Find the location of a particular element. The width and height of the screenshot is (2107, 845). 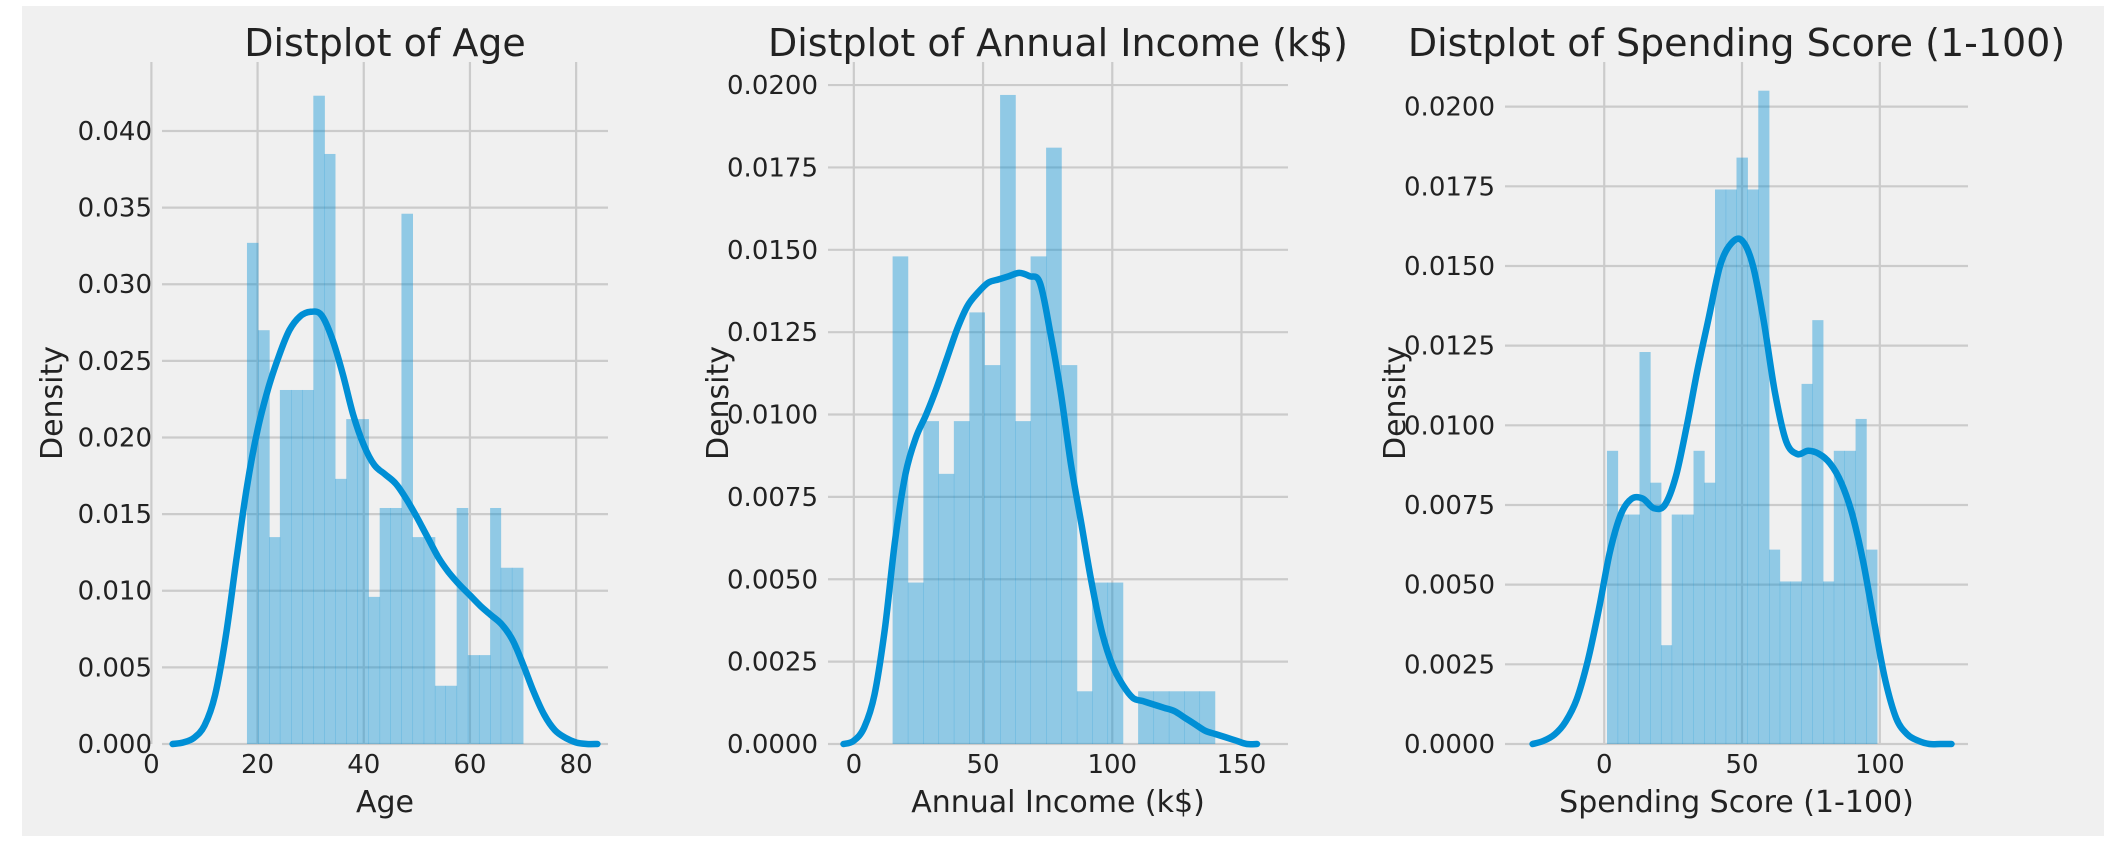

x-tick-label: 40 is located at coordinates (363, 765).